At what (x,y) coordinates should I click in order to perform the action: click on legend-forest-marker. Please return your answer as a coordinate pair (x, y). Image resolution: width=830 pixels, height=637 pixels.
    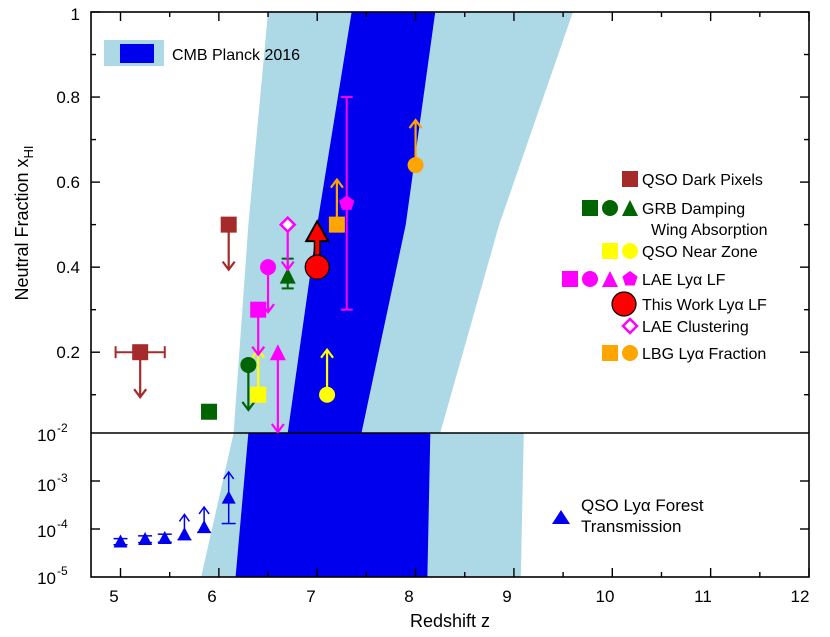
    Looking at the image, I should click on (561, 517).